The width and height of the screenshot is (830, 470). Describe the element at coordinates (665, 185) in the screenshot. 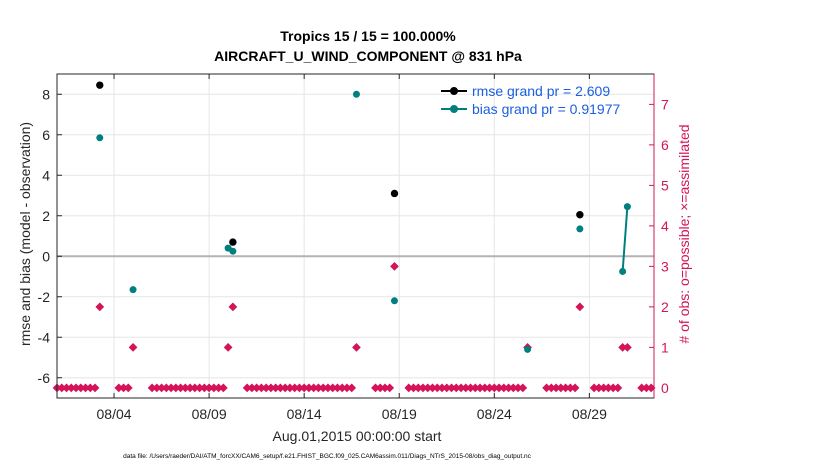

I see `y2-tick-label: 5` at that location.